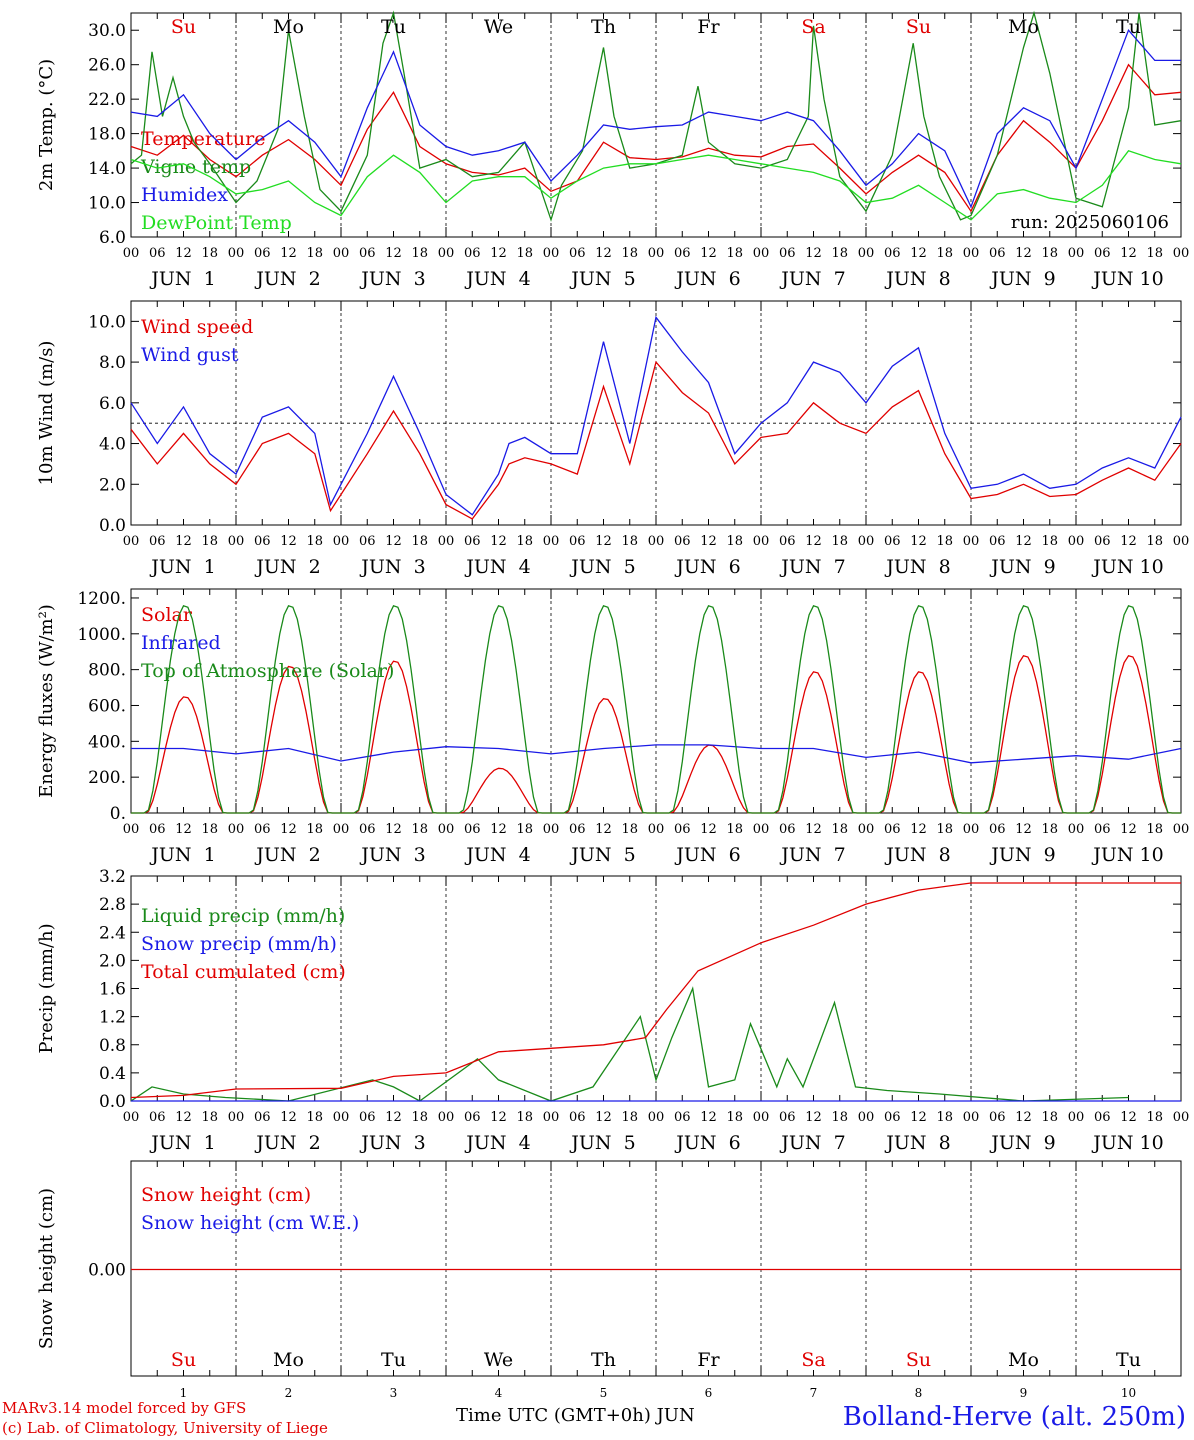 The width and height of the screenshot is (1194, 1440). I want to click on wind-date-label: JUN 8, so click(917, 567).